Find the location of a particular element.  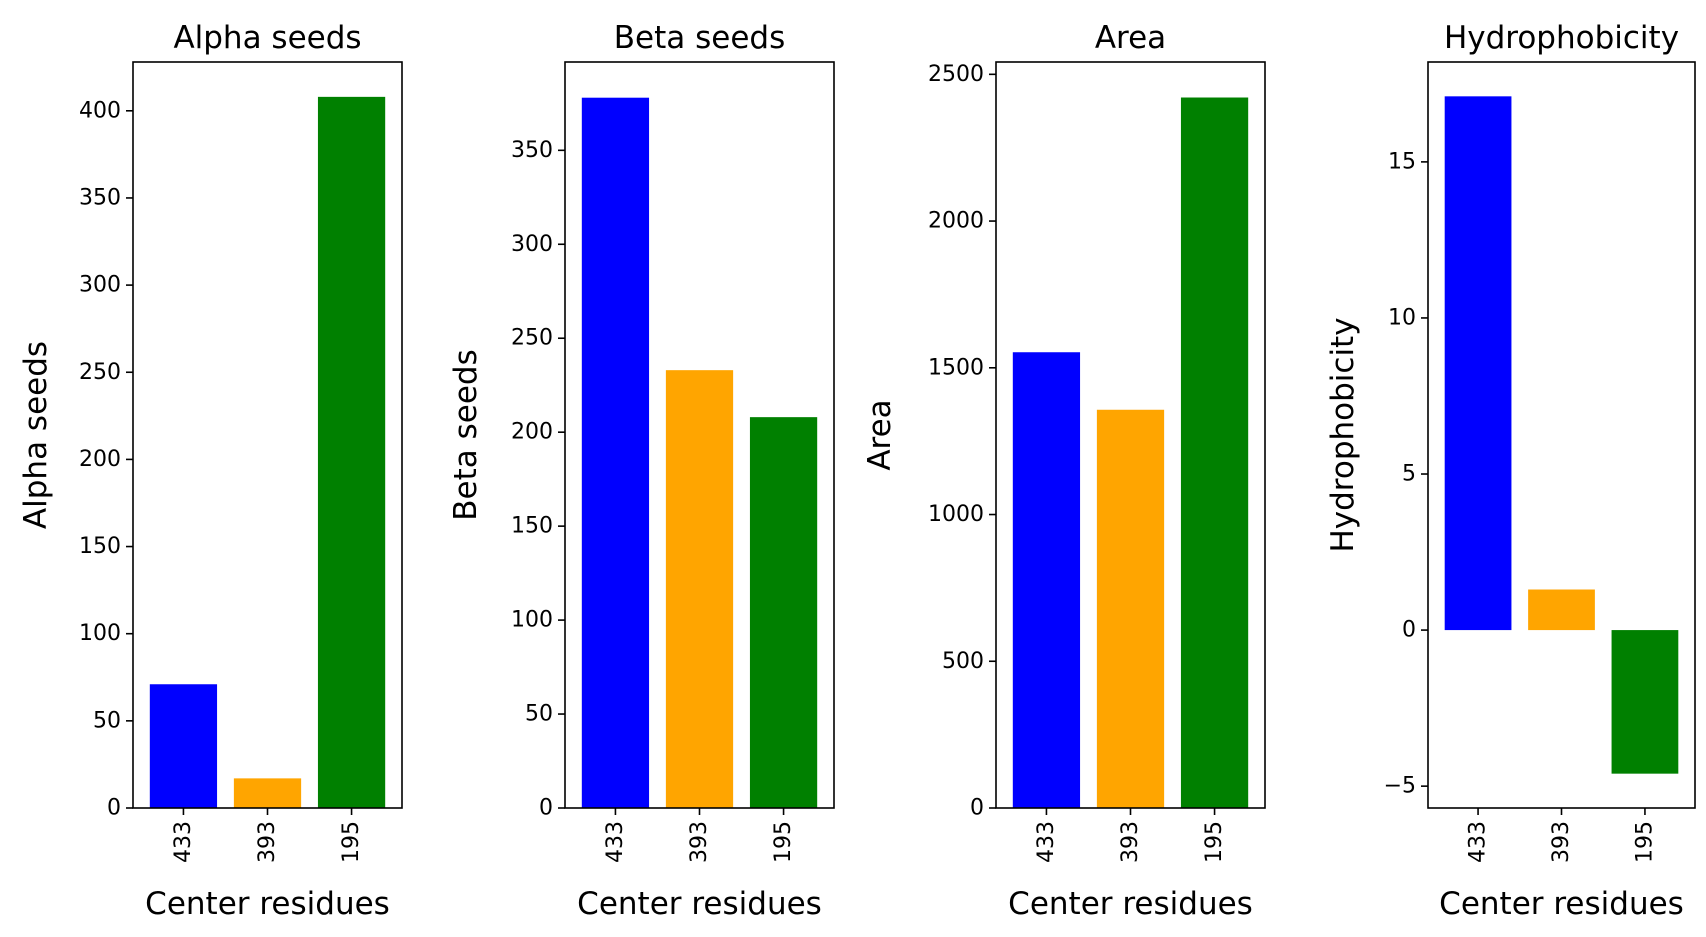

y-tick-label: 5 is located at coordinates (1409, 474).